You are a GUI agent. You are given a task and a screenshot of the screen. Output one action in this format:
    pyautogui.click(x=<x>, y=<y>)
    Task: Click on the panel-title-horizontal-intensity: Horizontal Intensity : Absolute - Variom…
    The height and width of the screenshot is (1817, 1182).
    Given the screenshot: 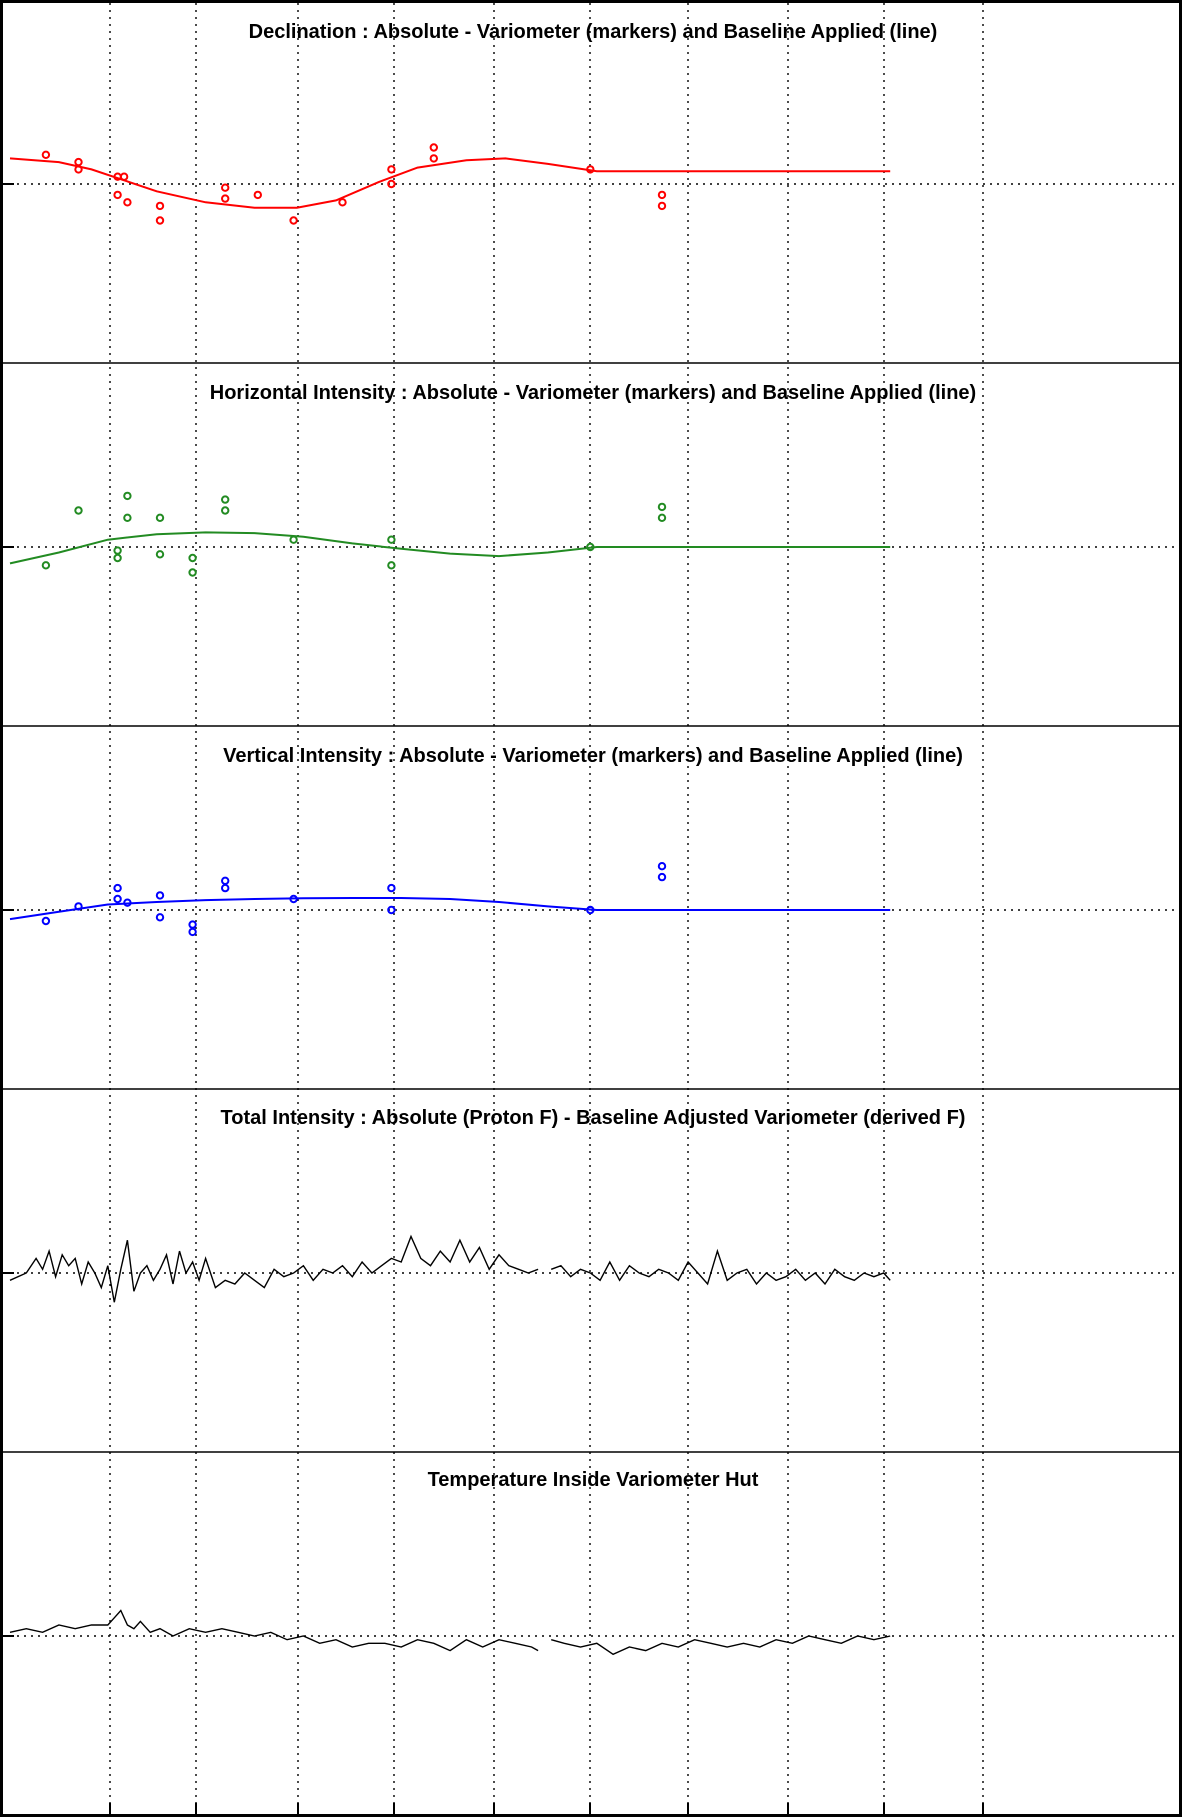 What is the action you would take?
    pyautogui.click(x=593, y=393)
    